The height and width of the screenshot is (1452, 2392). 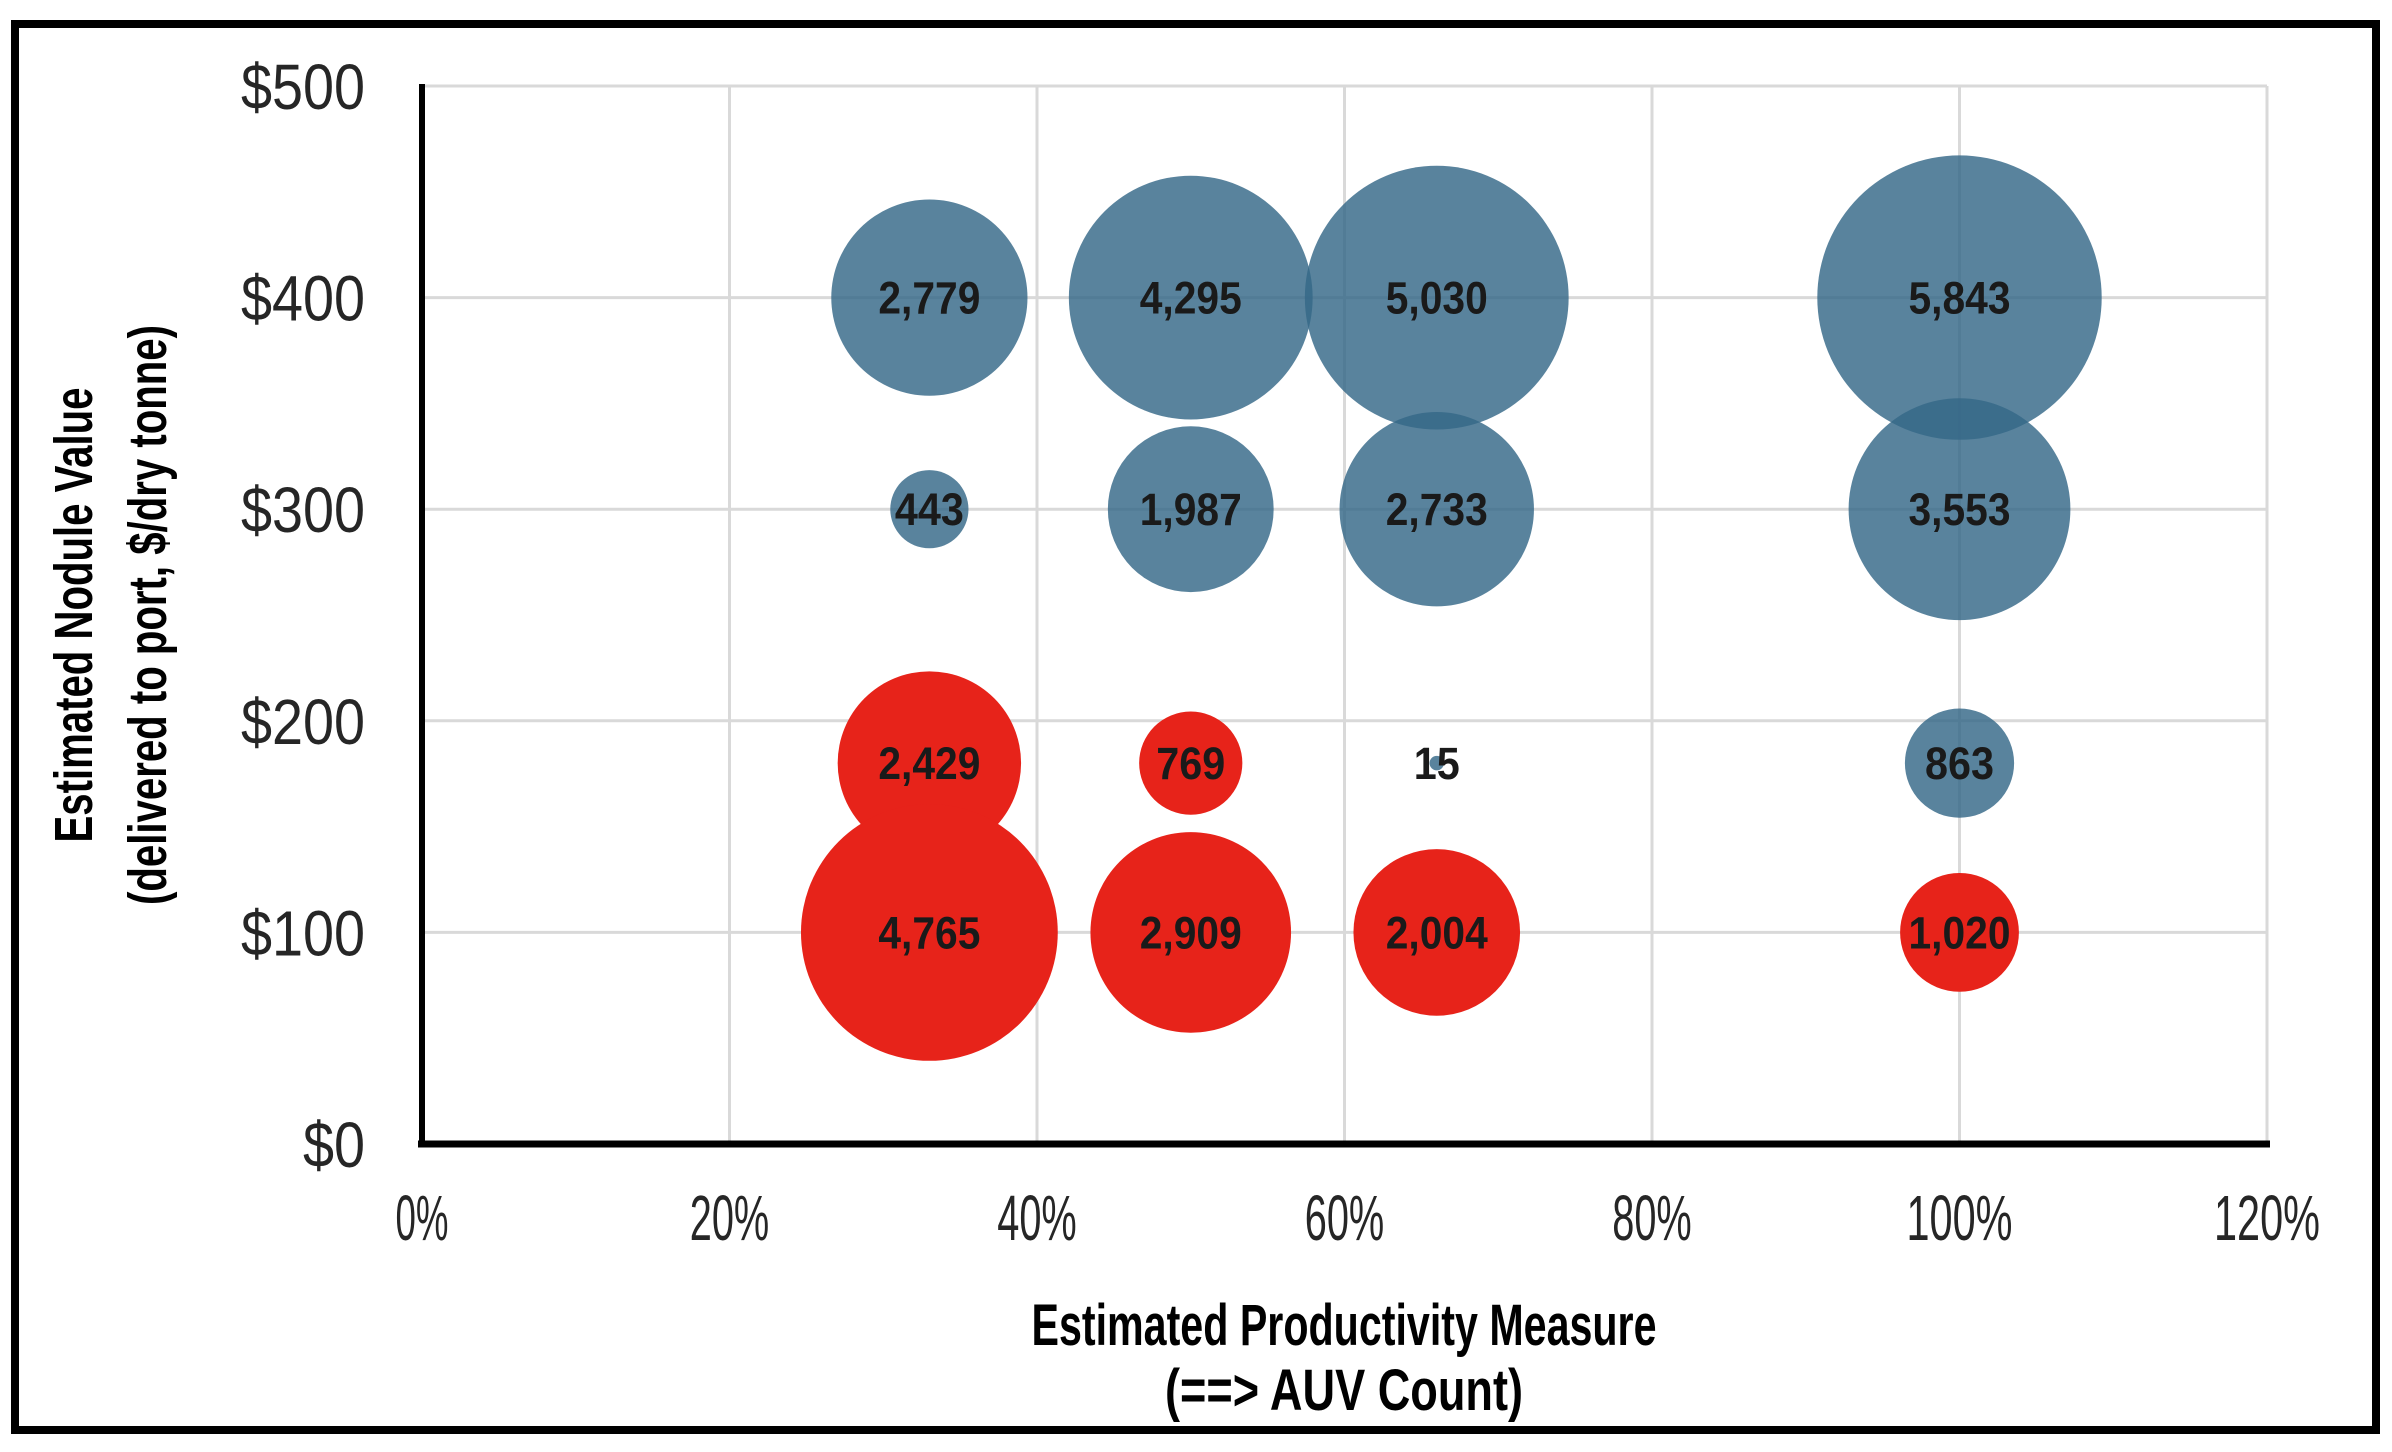 What do you see at coordinates (303, 299) in the screenshot?
I see `y-tick-label: $400` at bounding box center [303, 299].